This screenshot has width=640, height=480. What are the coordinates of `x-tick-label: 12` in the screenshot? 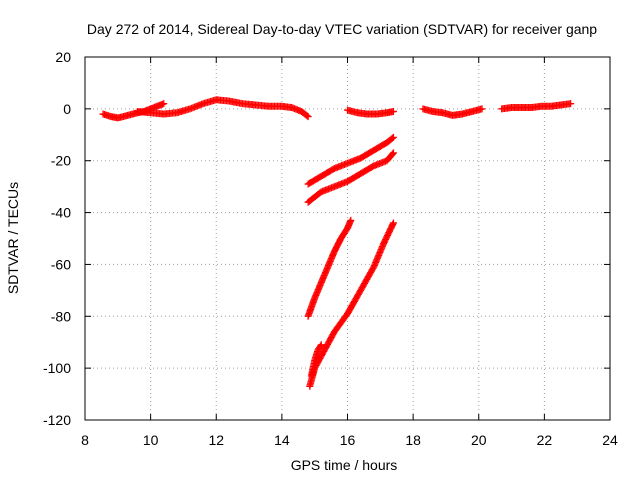 It's located at (216, 440).